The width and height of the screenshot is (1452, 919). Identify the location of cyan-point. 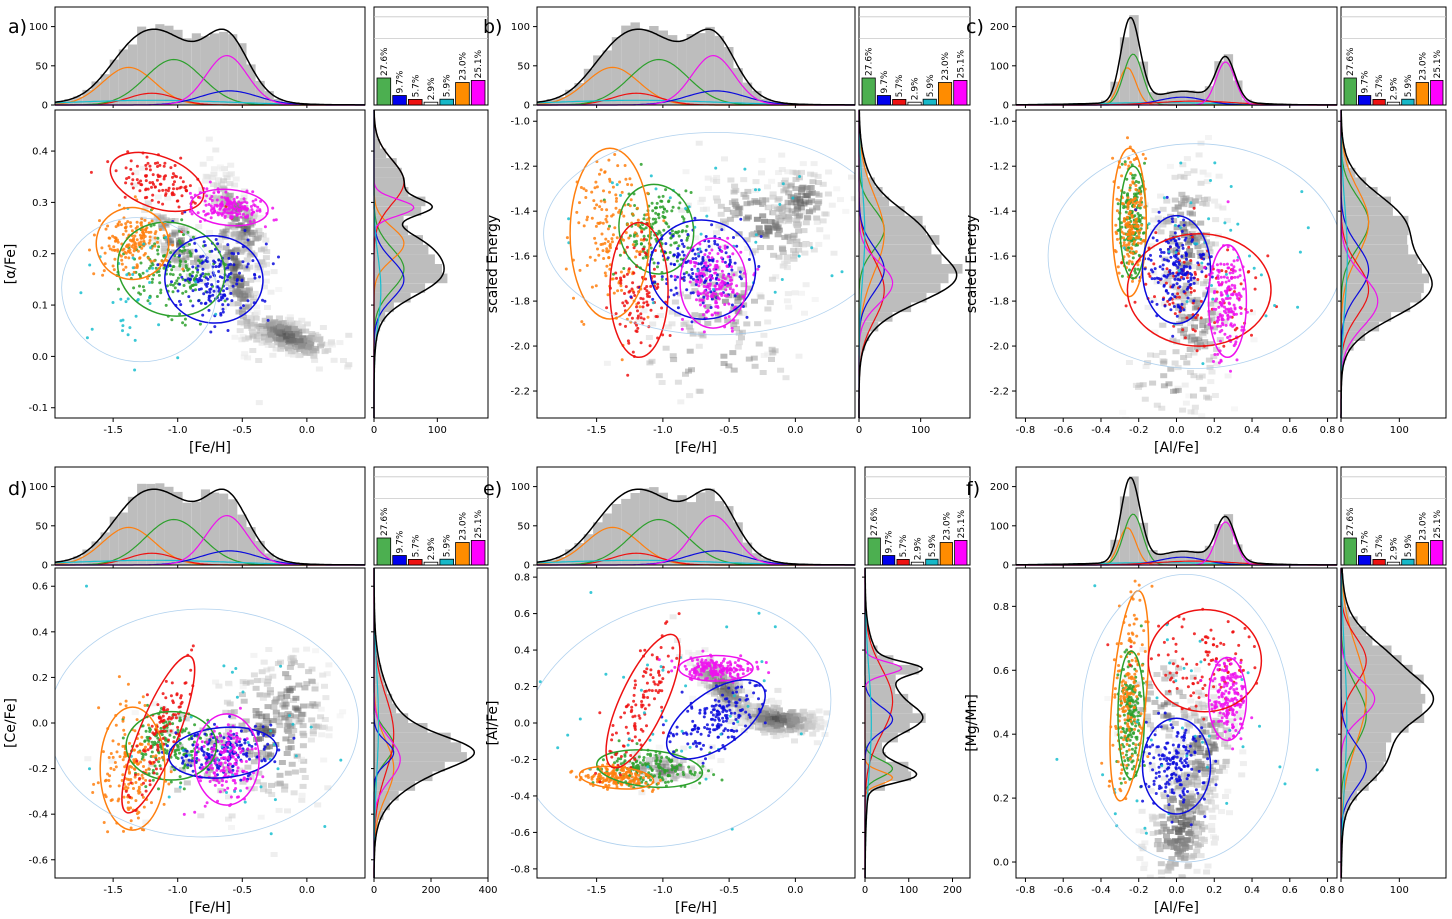
(113, 302).